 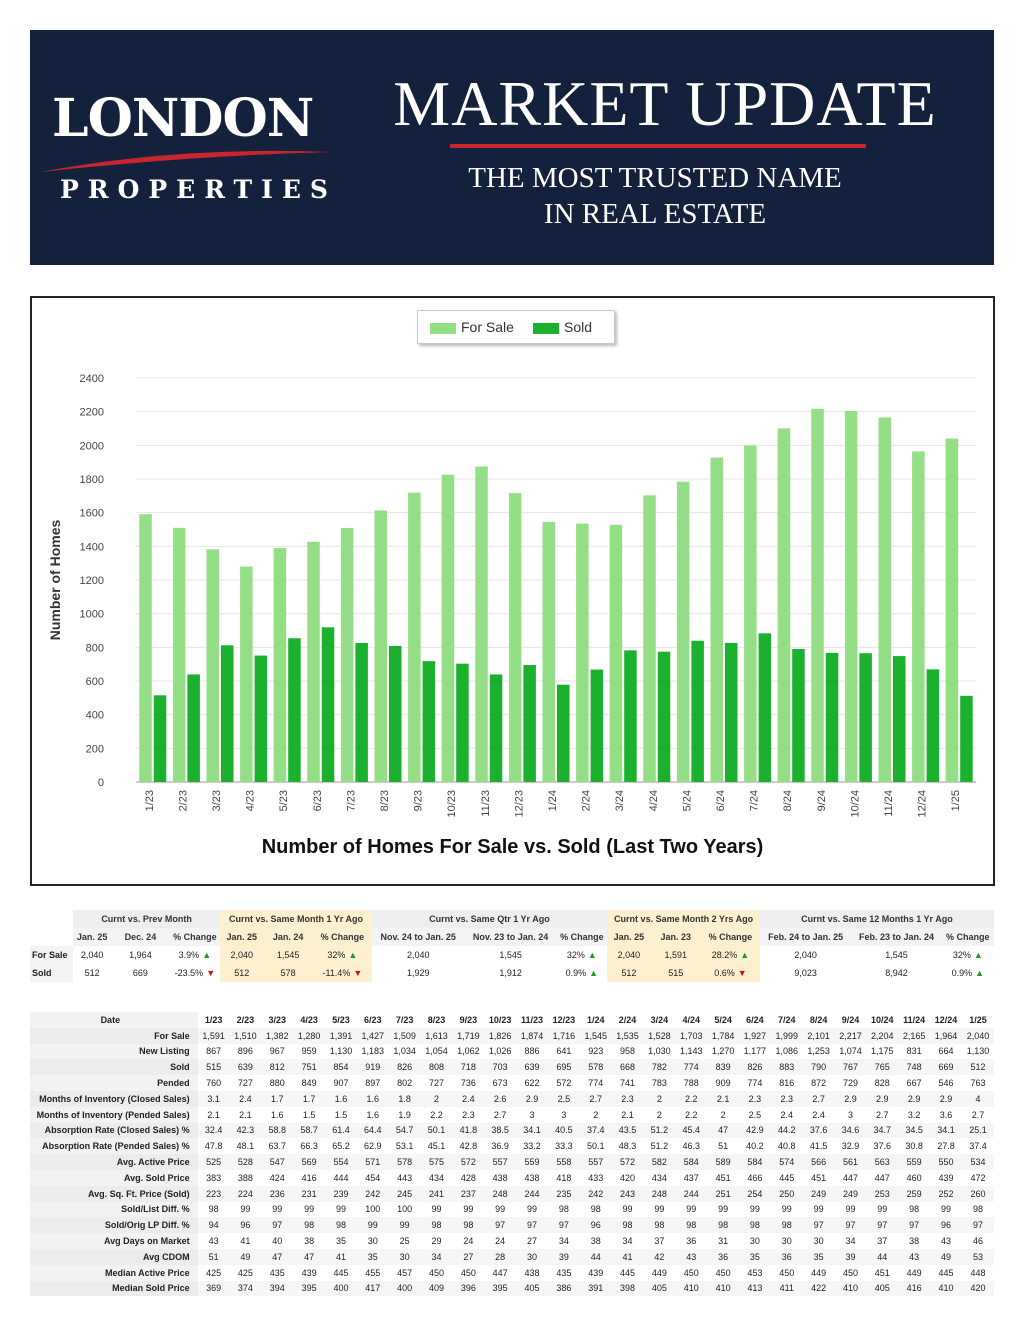 I want to click on stats-cell: 907, so click(x=341, y=1083).